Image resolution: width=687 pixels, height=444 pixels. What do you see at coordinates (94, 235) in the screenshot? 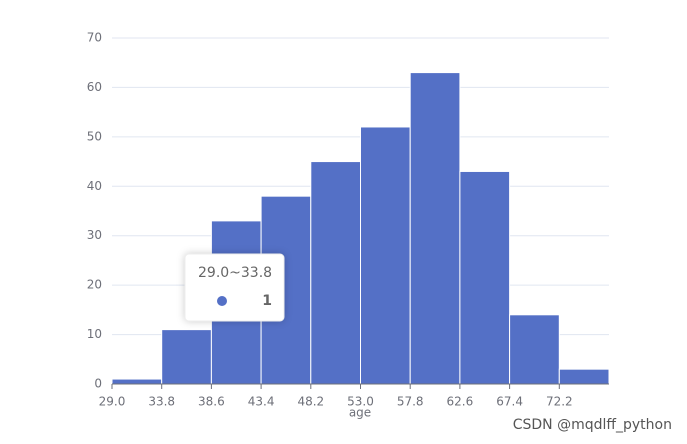
I see `y-tick-label: 30` at bounding box center [94, 235].